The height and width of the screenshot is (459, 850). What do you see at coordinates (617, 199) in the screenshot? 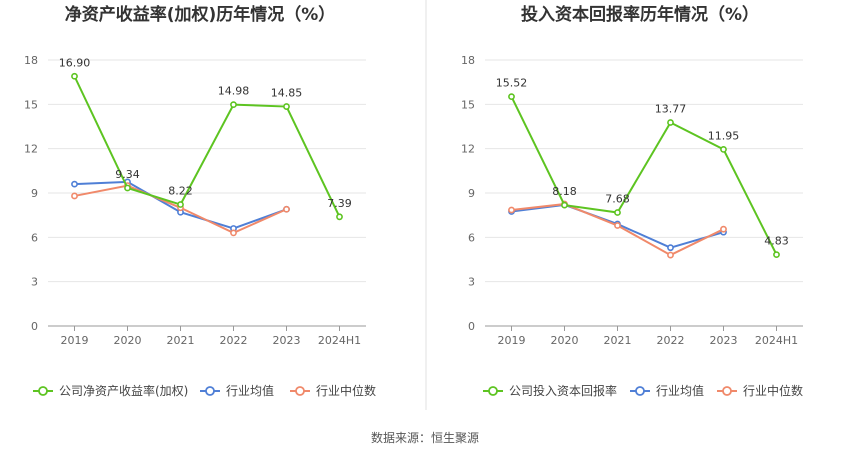
I see `data-label: 7.68` at bounding box center [617, 199].